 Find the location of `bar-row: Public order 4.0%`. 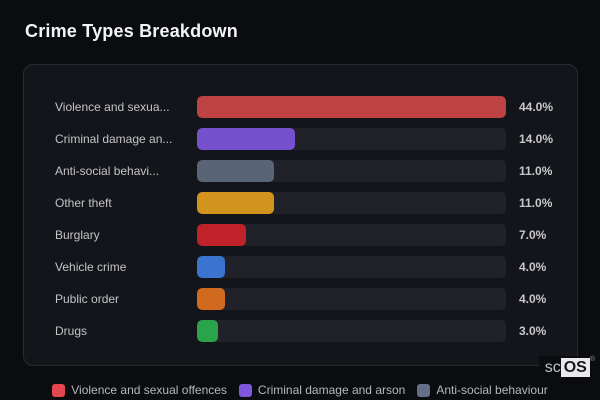

bar-row: Public order 4.0% is located at coordinates (316, 299).